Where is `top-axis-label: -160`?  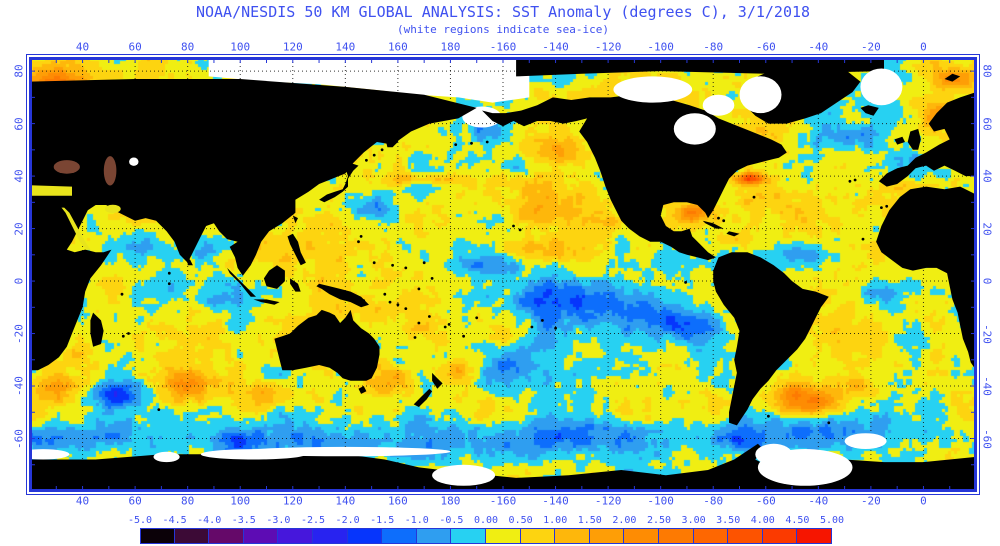 top-axis-label: -160 is located at coordinates (503, 47).